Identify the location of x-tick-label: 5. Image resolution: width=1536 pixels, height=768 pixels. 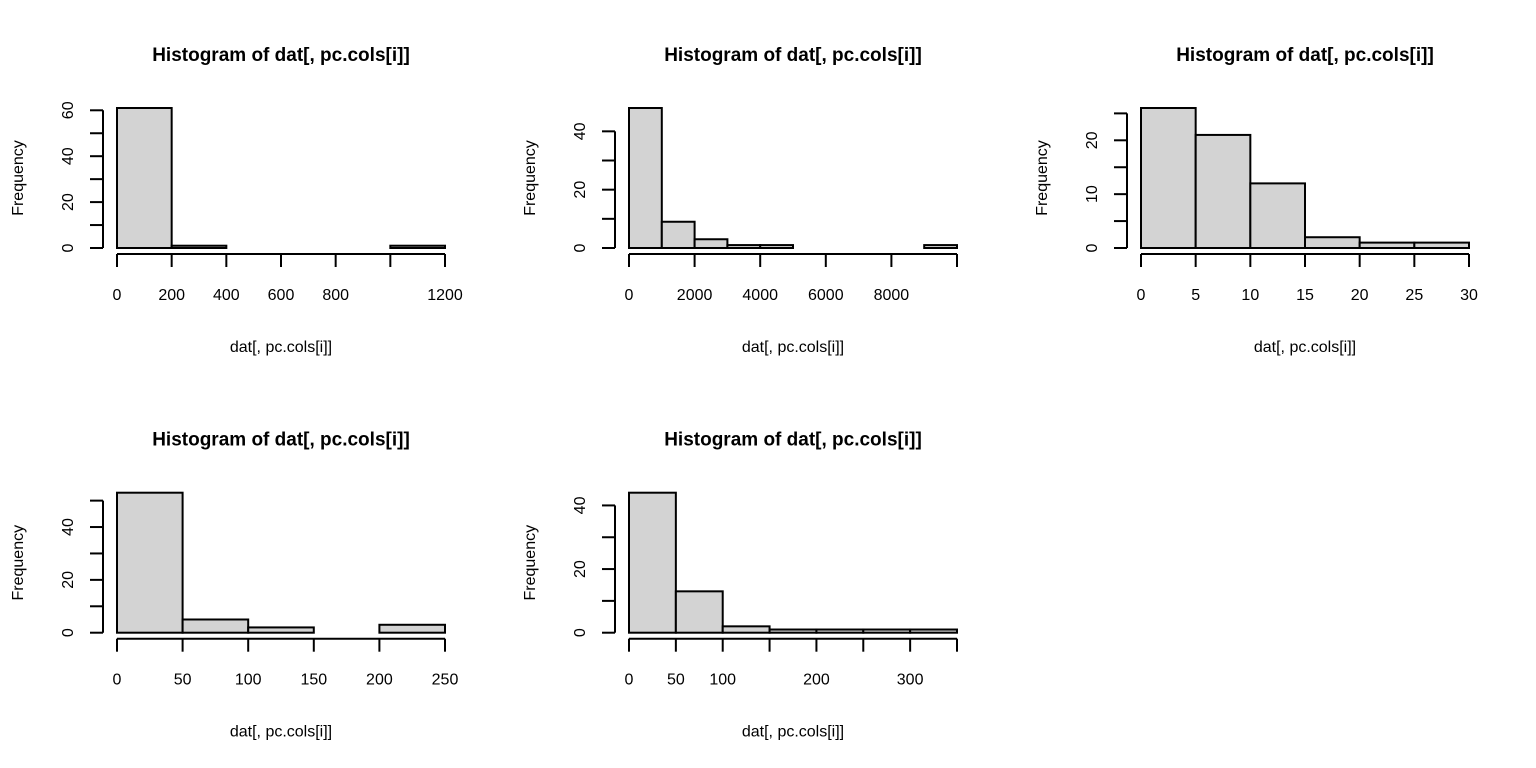
(1195, 295).